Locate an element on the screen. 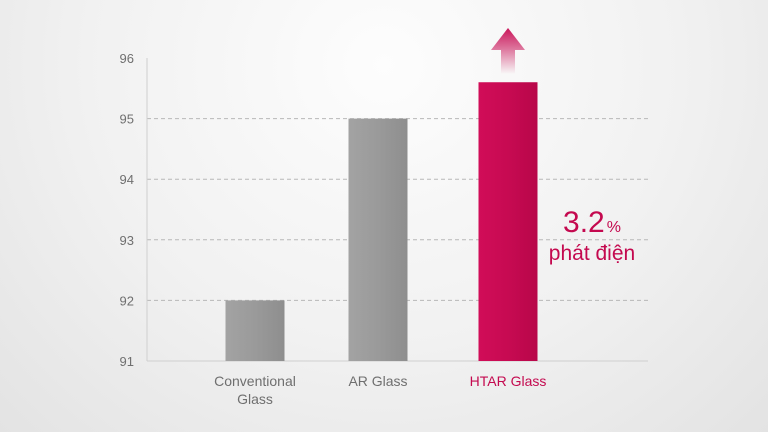 Image resolution: width=768 pixels, height=432 pixels. category-label-0-line-0: Conventional is located at coordinates (255, 381).